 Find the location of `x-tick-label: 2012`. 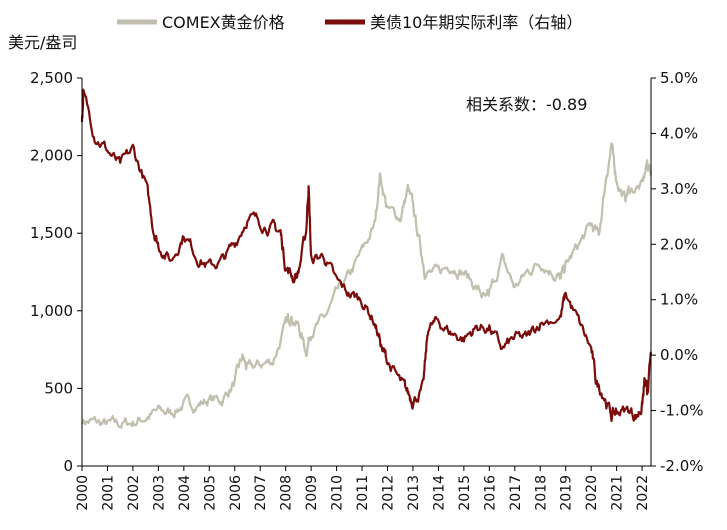

x-tick-label: 2012 is located at coordinates (389, 493).